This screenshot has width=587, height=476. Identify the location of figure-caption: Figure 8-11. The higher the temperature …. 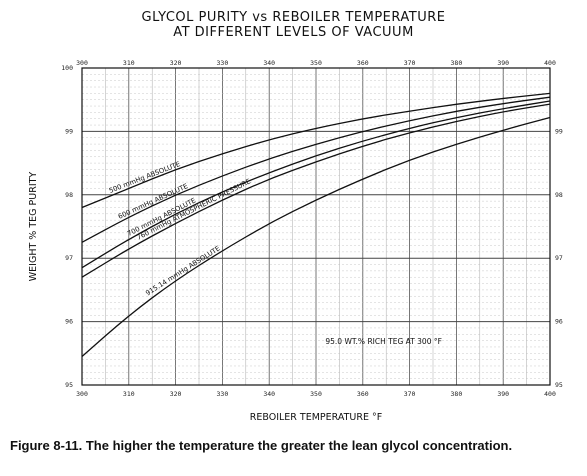
(261, 445).